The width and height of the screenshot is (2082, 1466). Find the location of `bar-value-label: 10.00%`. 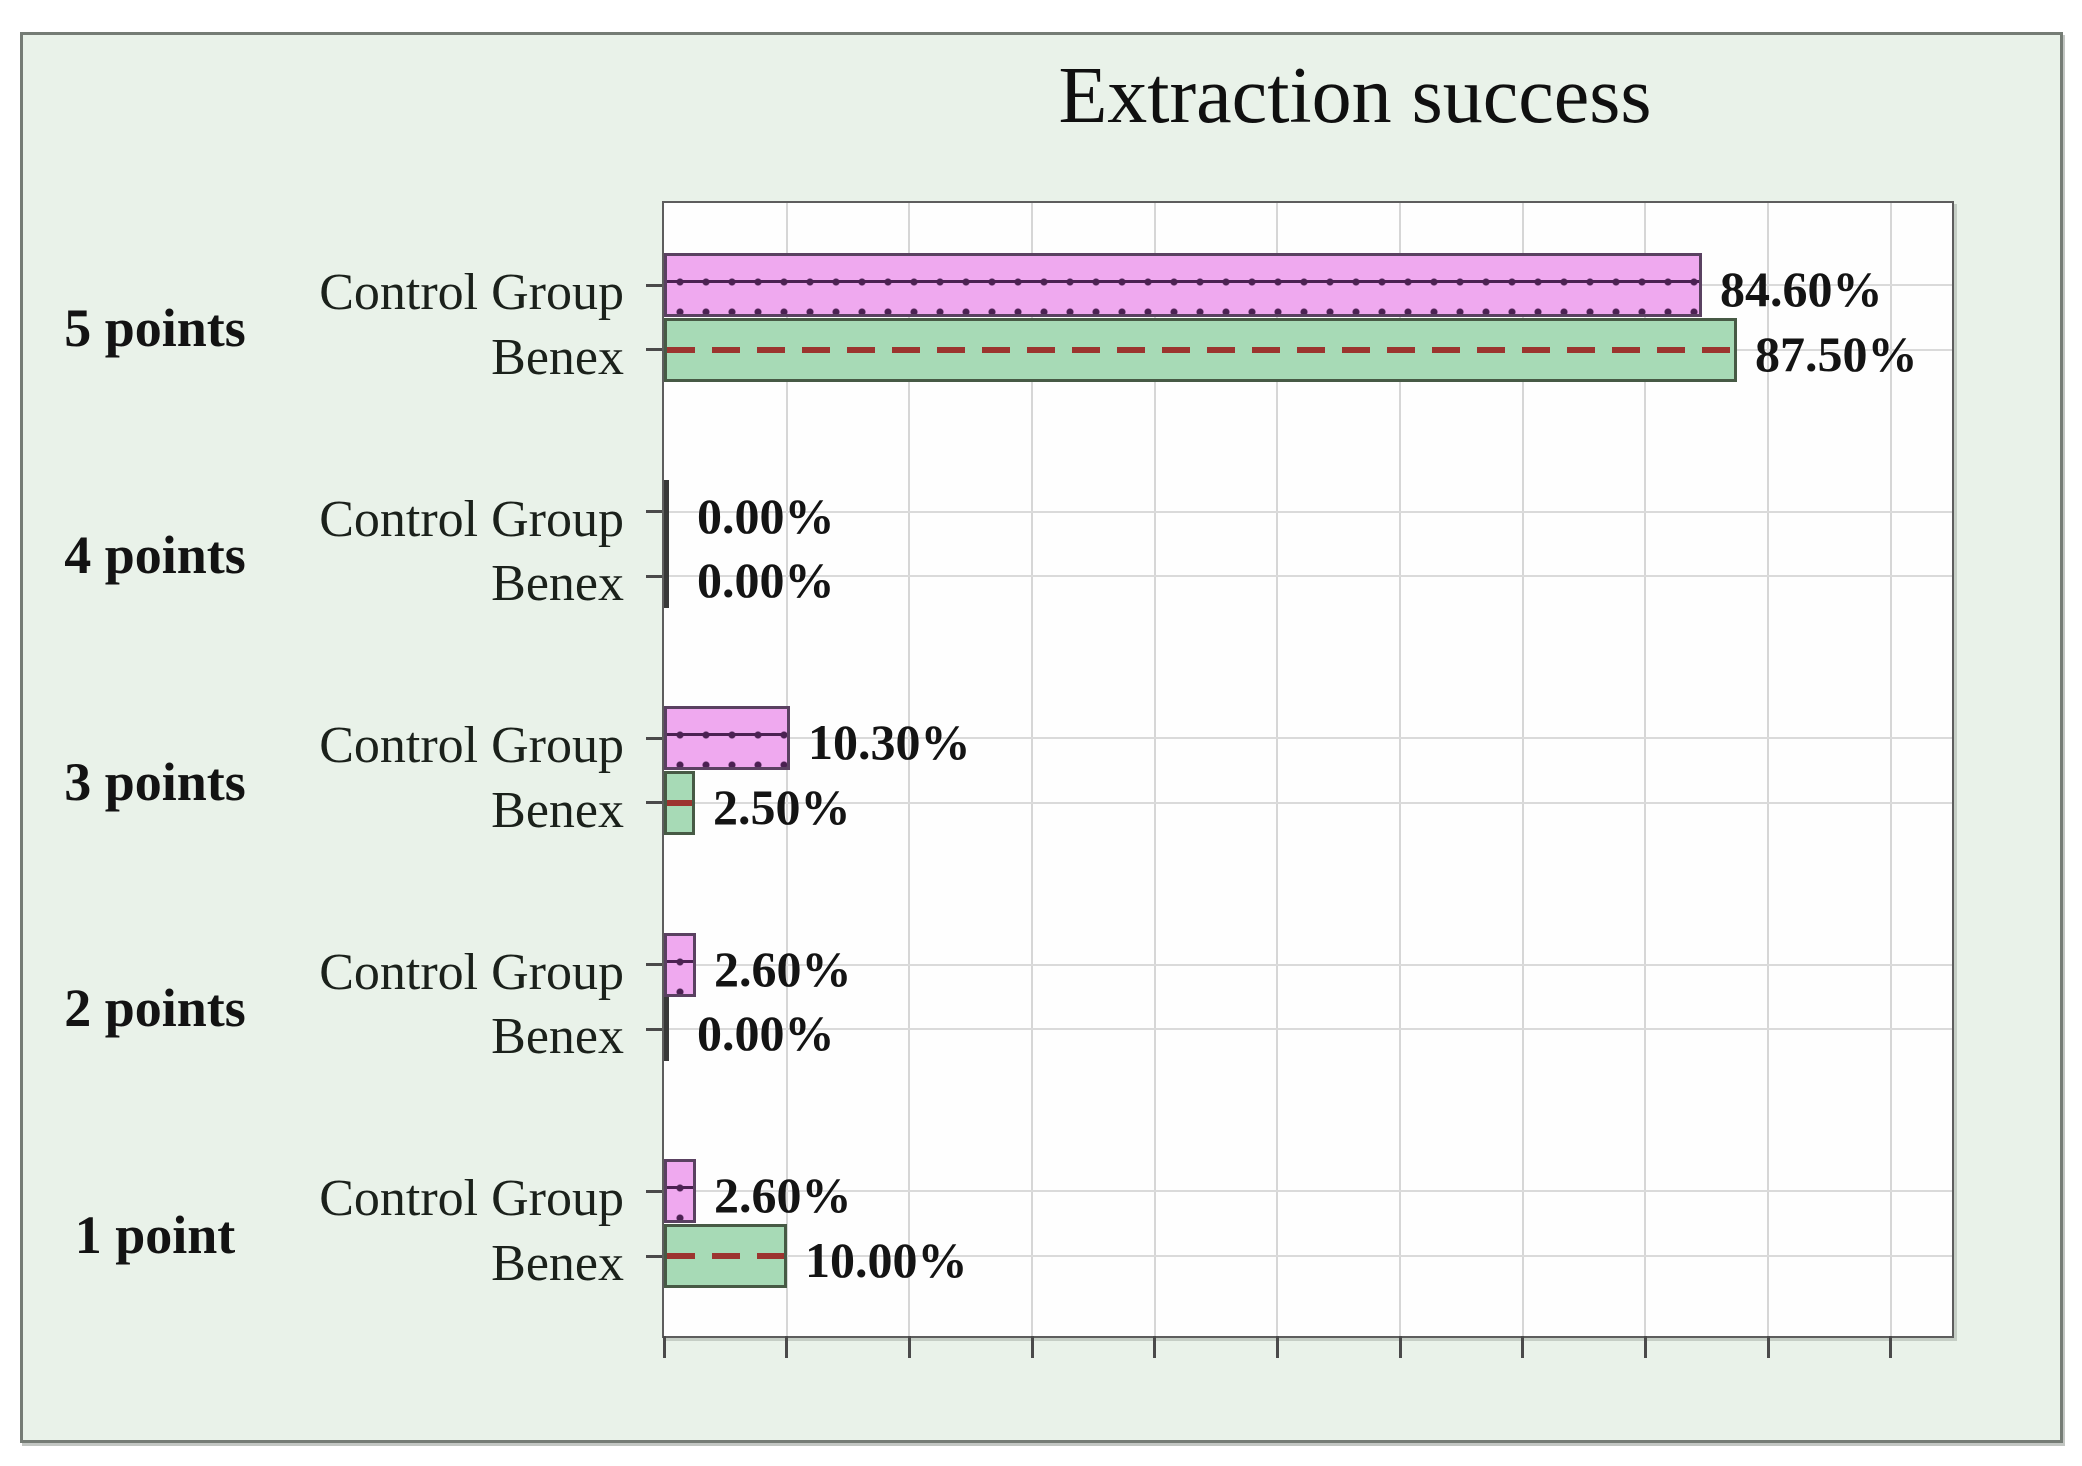

bar-value-label: 10.00% is located at coordinates (886, 1260).